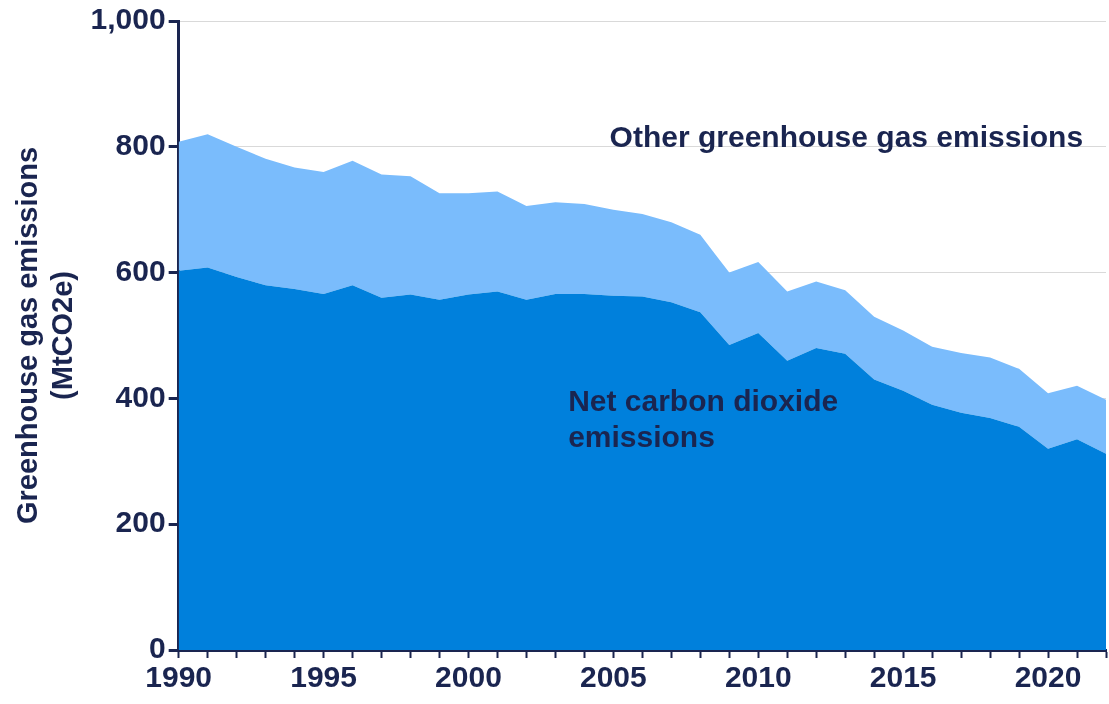 This screenshot has height=704, width=1109. I want to click on x-tick-label: 2020, so click(1048, 677).